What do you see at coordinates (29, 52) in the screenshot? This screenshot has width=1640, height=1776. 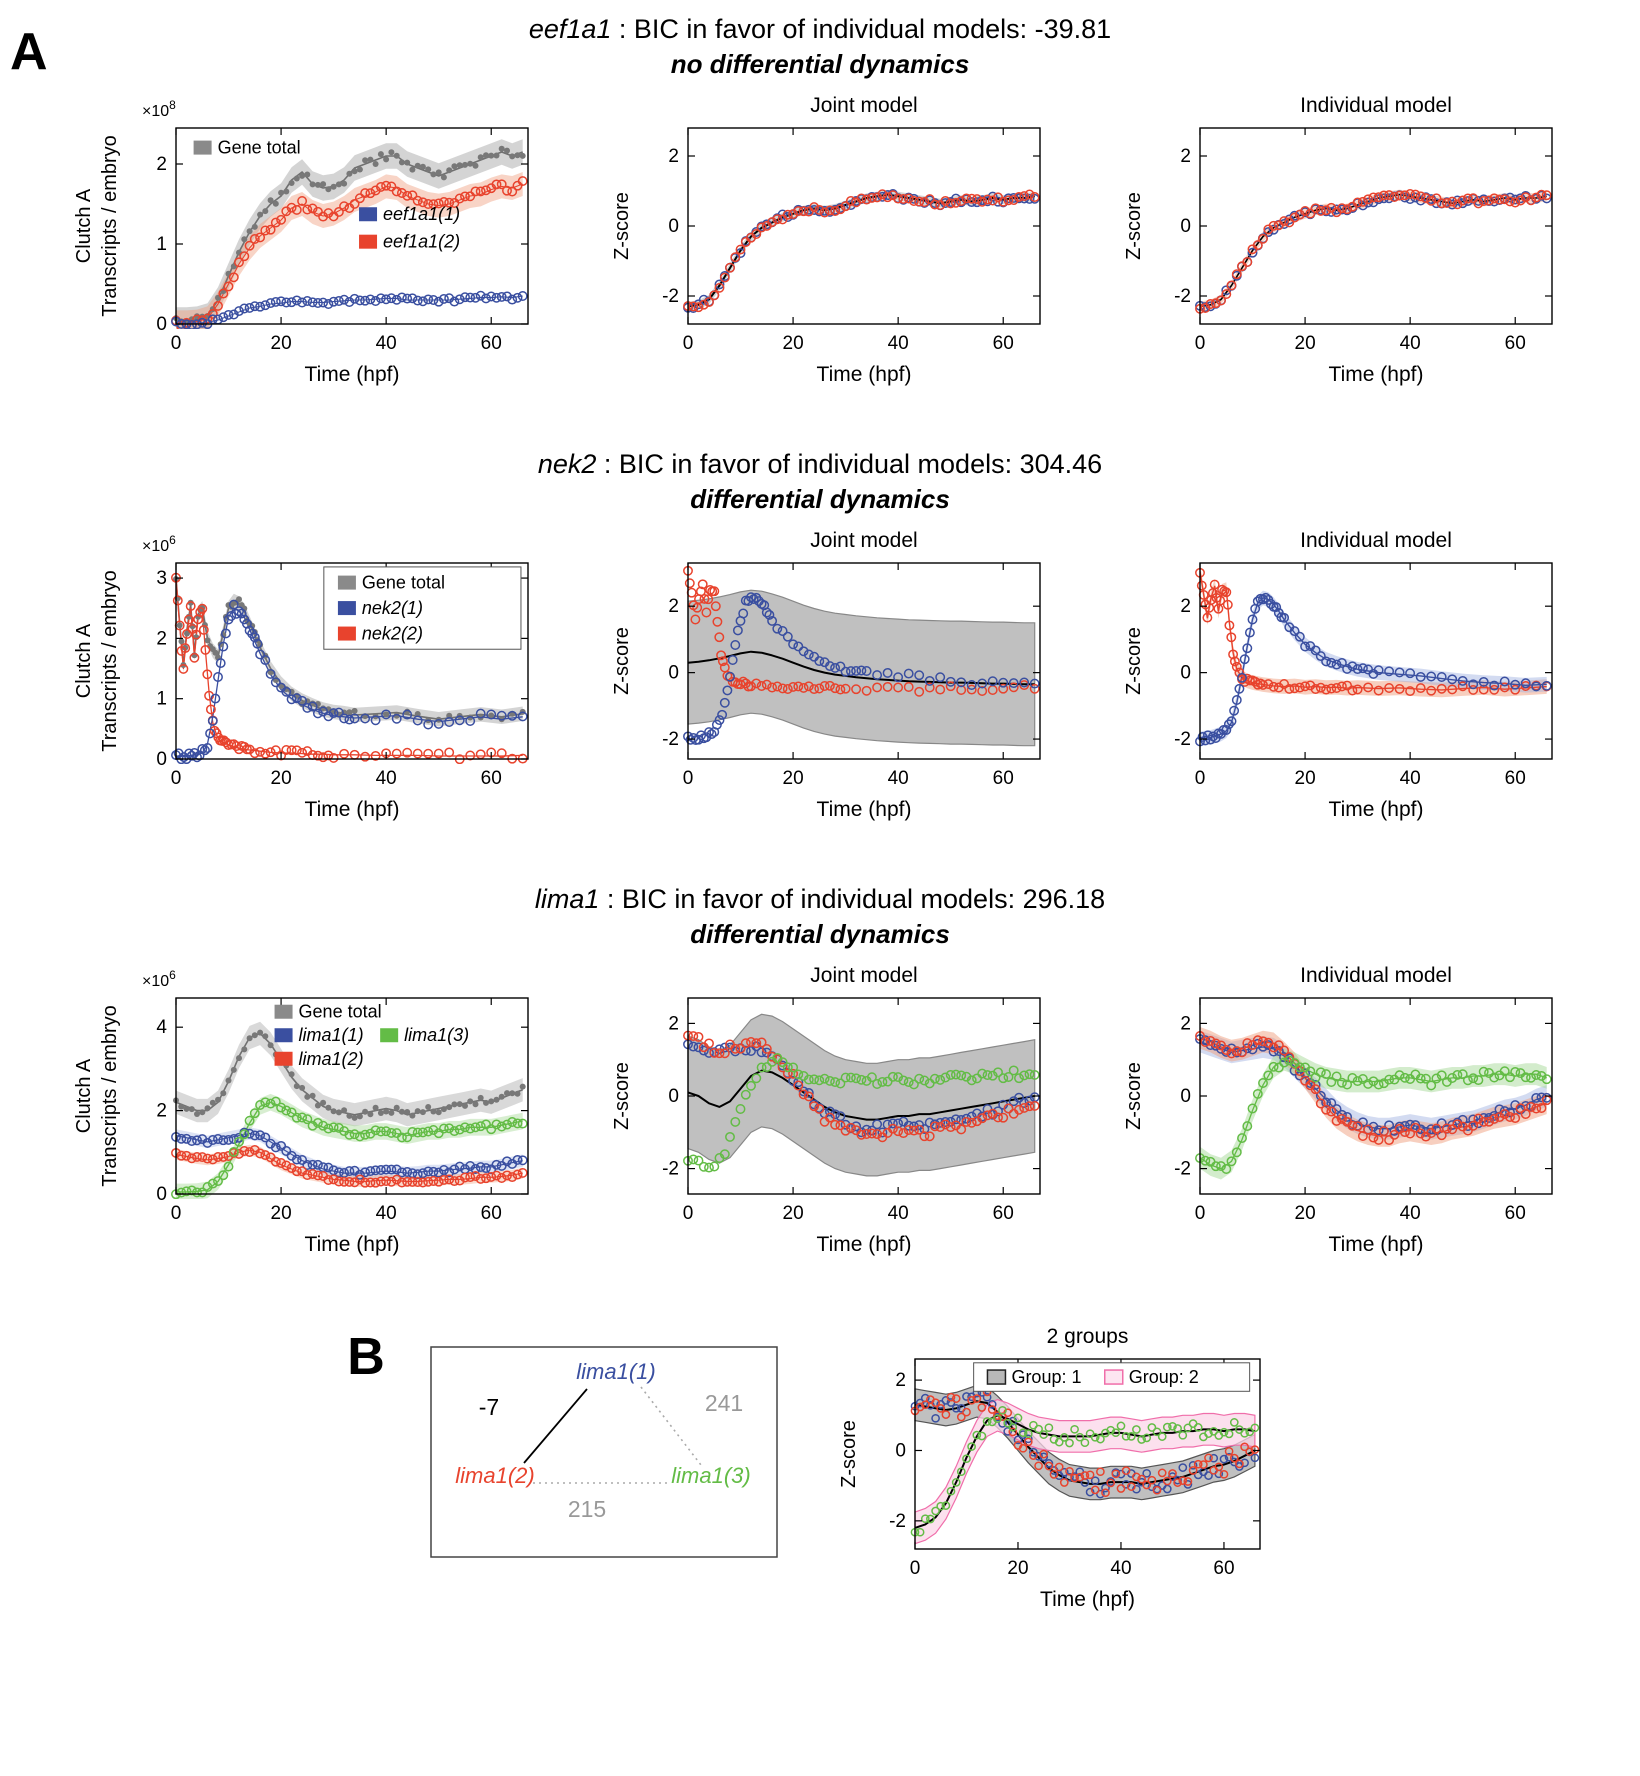 I see `panel-a-label: A` at bounding box center [29, 52].